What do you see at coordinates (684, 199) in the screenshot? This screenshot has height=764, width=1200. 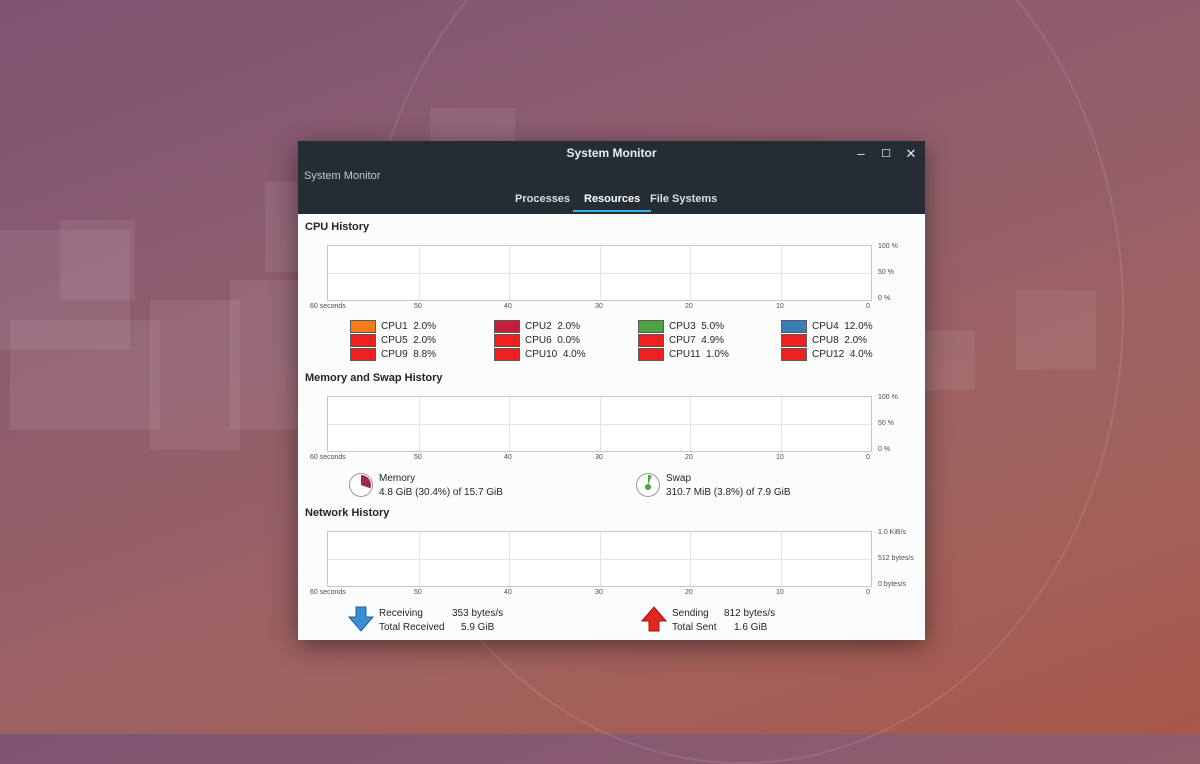 I see `tab-file-systems: File Systems` at bounding box center [684, 199].